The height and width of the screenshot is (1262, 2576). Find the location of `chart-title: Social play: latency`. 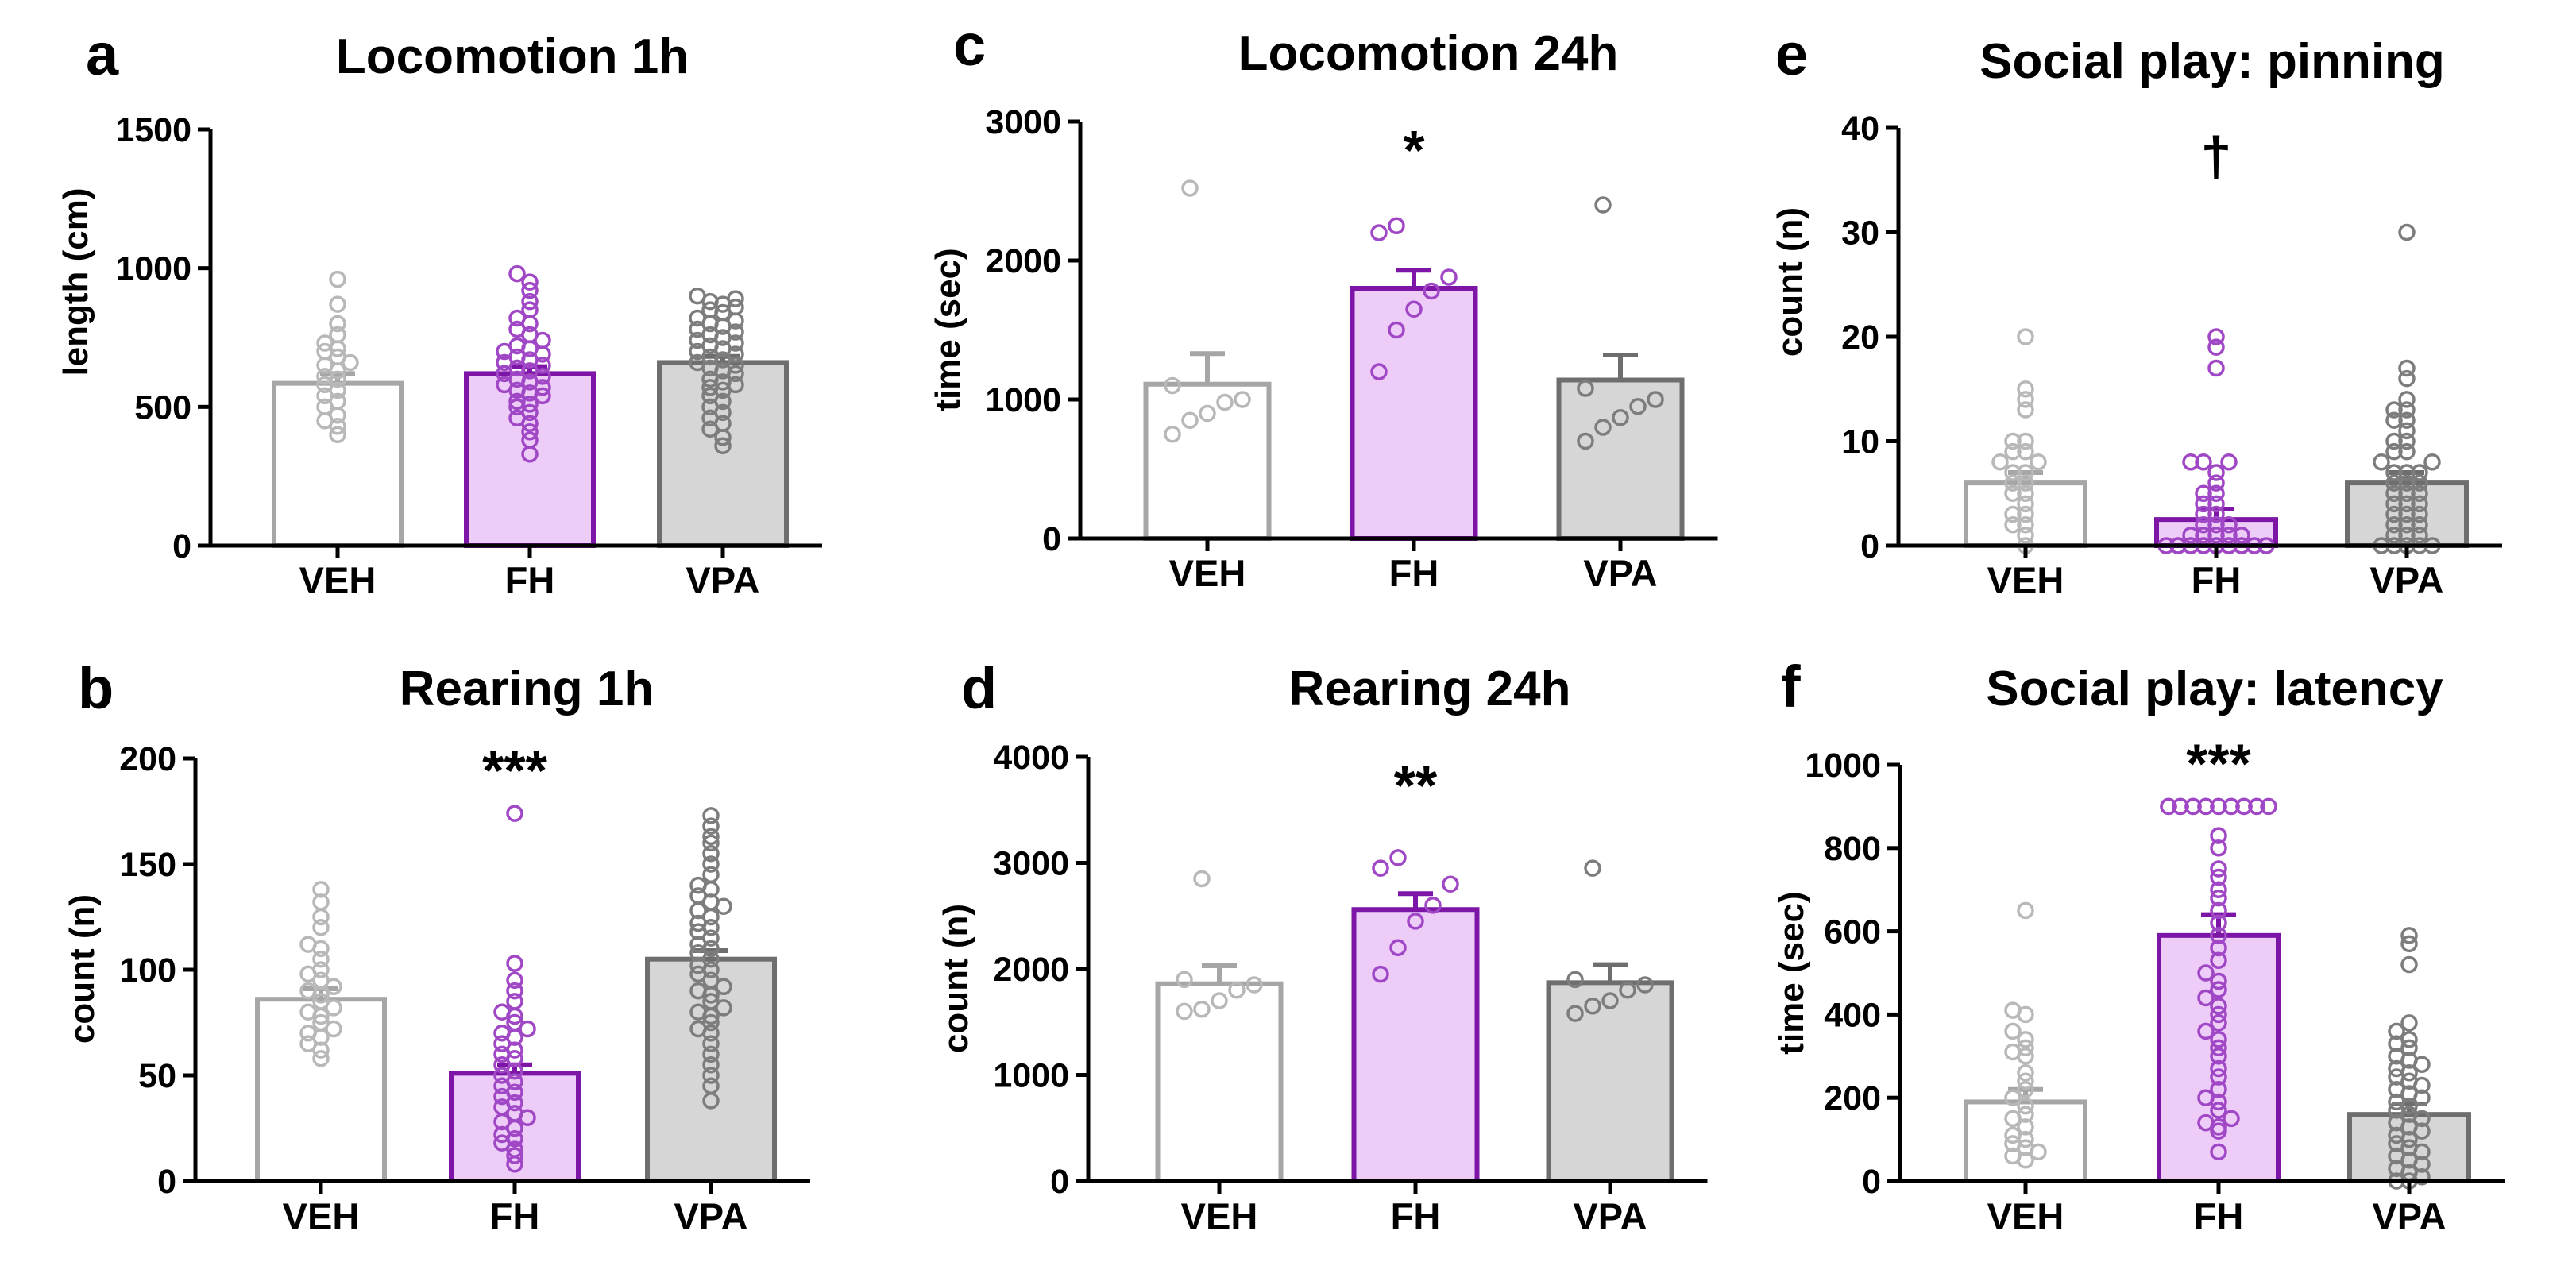

chart-title: Social play: latency is located at coordinates (2214, 689).